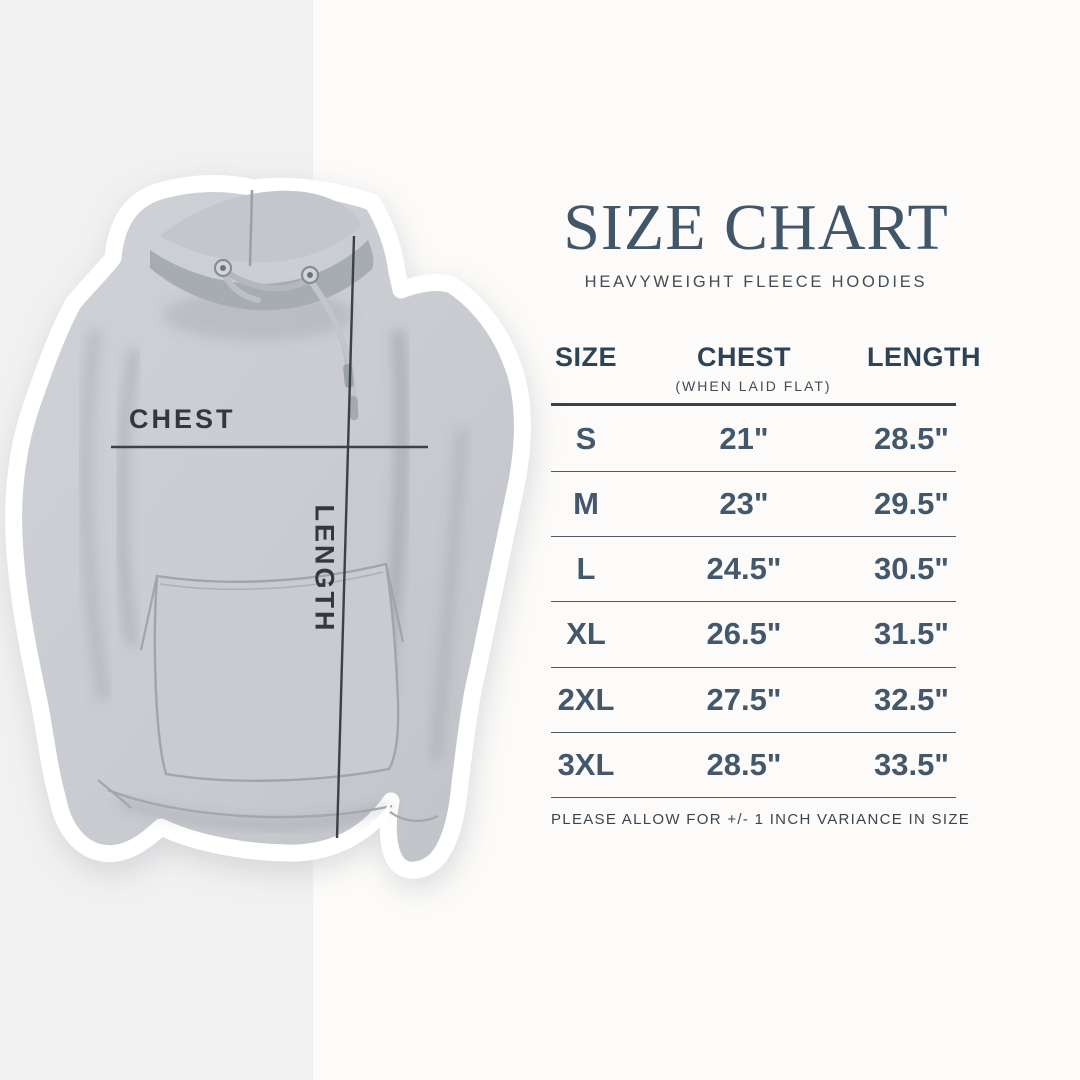  I want to click on column-header-chest: CHEST, so click(743, 357).